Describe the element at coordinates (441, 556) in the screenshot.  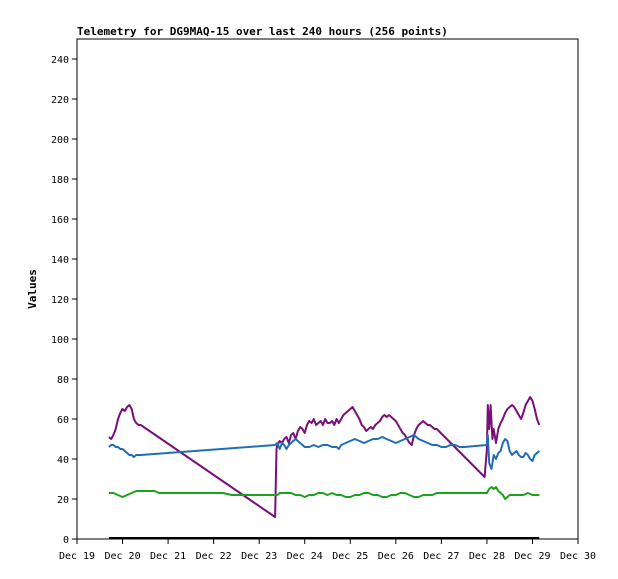
I see `x-tick-label: Dec 27` at that location.